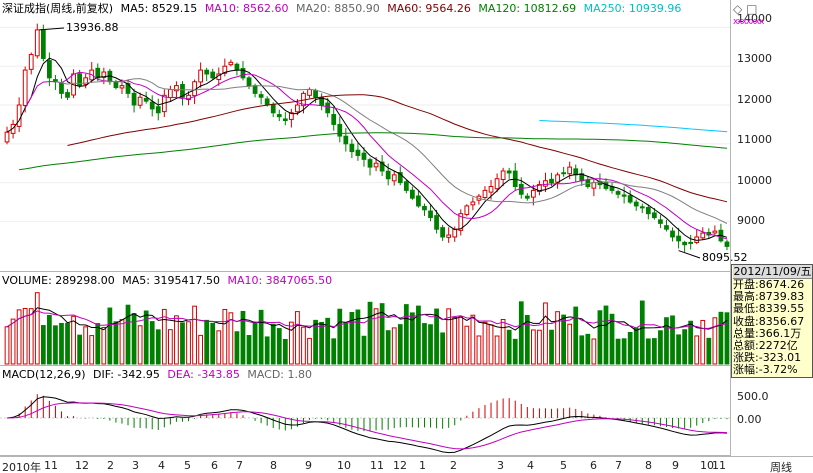 The image size is (813, 473). What do you see at coordinates (58, 280) in the screenshot?
I see `volume-label: VOLUME: 289298.00` at bounding box center [58, 280].